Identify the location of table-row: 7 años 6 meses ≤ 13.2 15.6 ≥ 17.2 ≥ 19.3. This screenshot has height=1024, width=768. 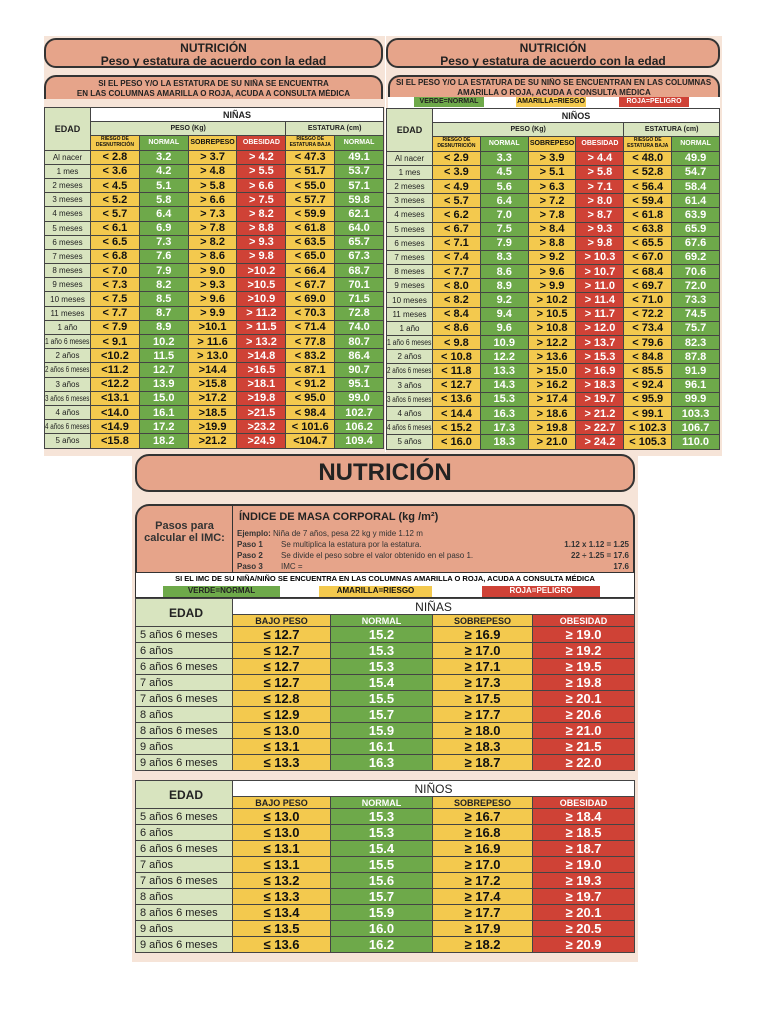
(385, 880).